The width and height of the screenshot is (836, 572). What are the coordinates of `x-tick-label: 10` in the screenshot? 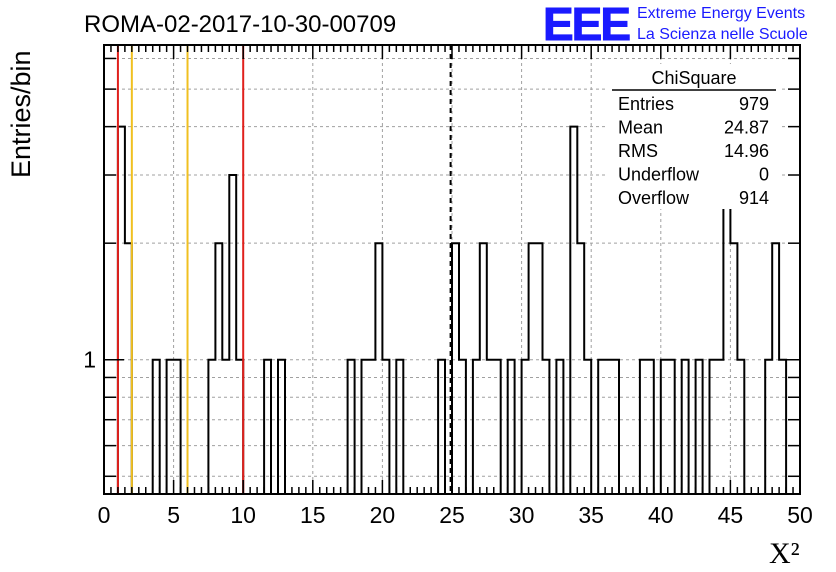 It's located at (243, 515).